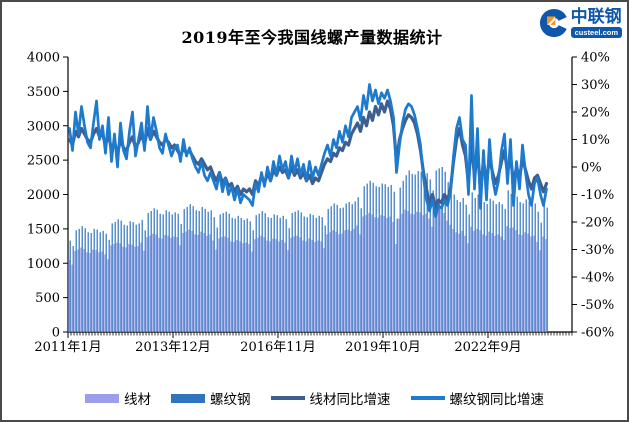 This screenshot has width=629, height=422. Describe the element at coordinates (43, 92) in the screenshot. I see `left-axis-tick-label: 3500` at that location.